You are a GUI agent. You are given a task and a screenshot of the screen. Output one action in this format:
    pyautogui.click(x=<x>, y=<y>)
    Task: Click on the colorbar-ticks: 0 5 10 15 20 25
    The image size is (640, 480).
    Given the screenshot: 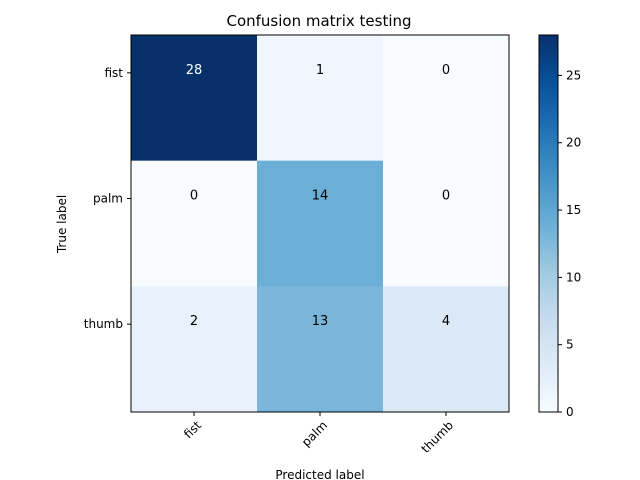 What is the action you would take?
    pyautogui.click(x=569, y=243)
    